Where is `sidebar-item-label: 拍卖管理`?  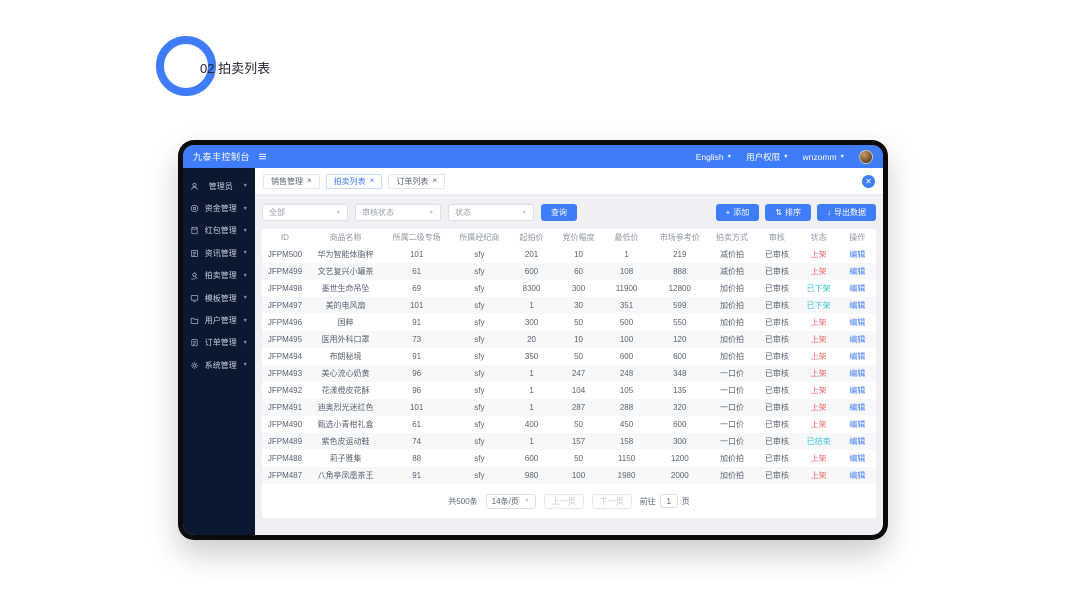 sidebar-item-label: 拍卖管理 is located at coordinates (220, 276).